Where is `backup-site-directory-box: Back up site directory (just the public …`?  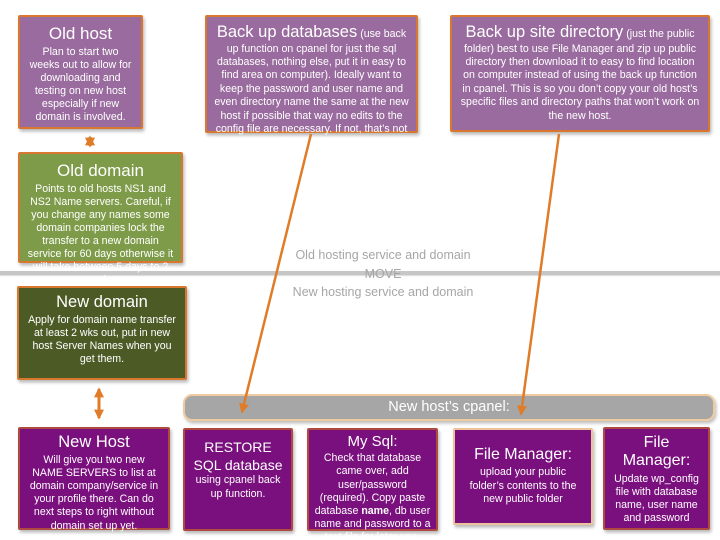
backup-site-directory-box: Back up site directory (just the public … is located at coordinates (580, 73).